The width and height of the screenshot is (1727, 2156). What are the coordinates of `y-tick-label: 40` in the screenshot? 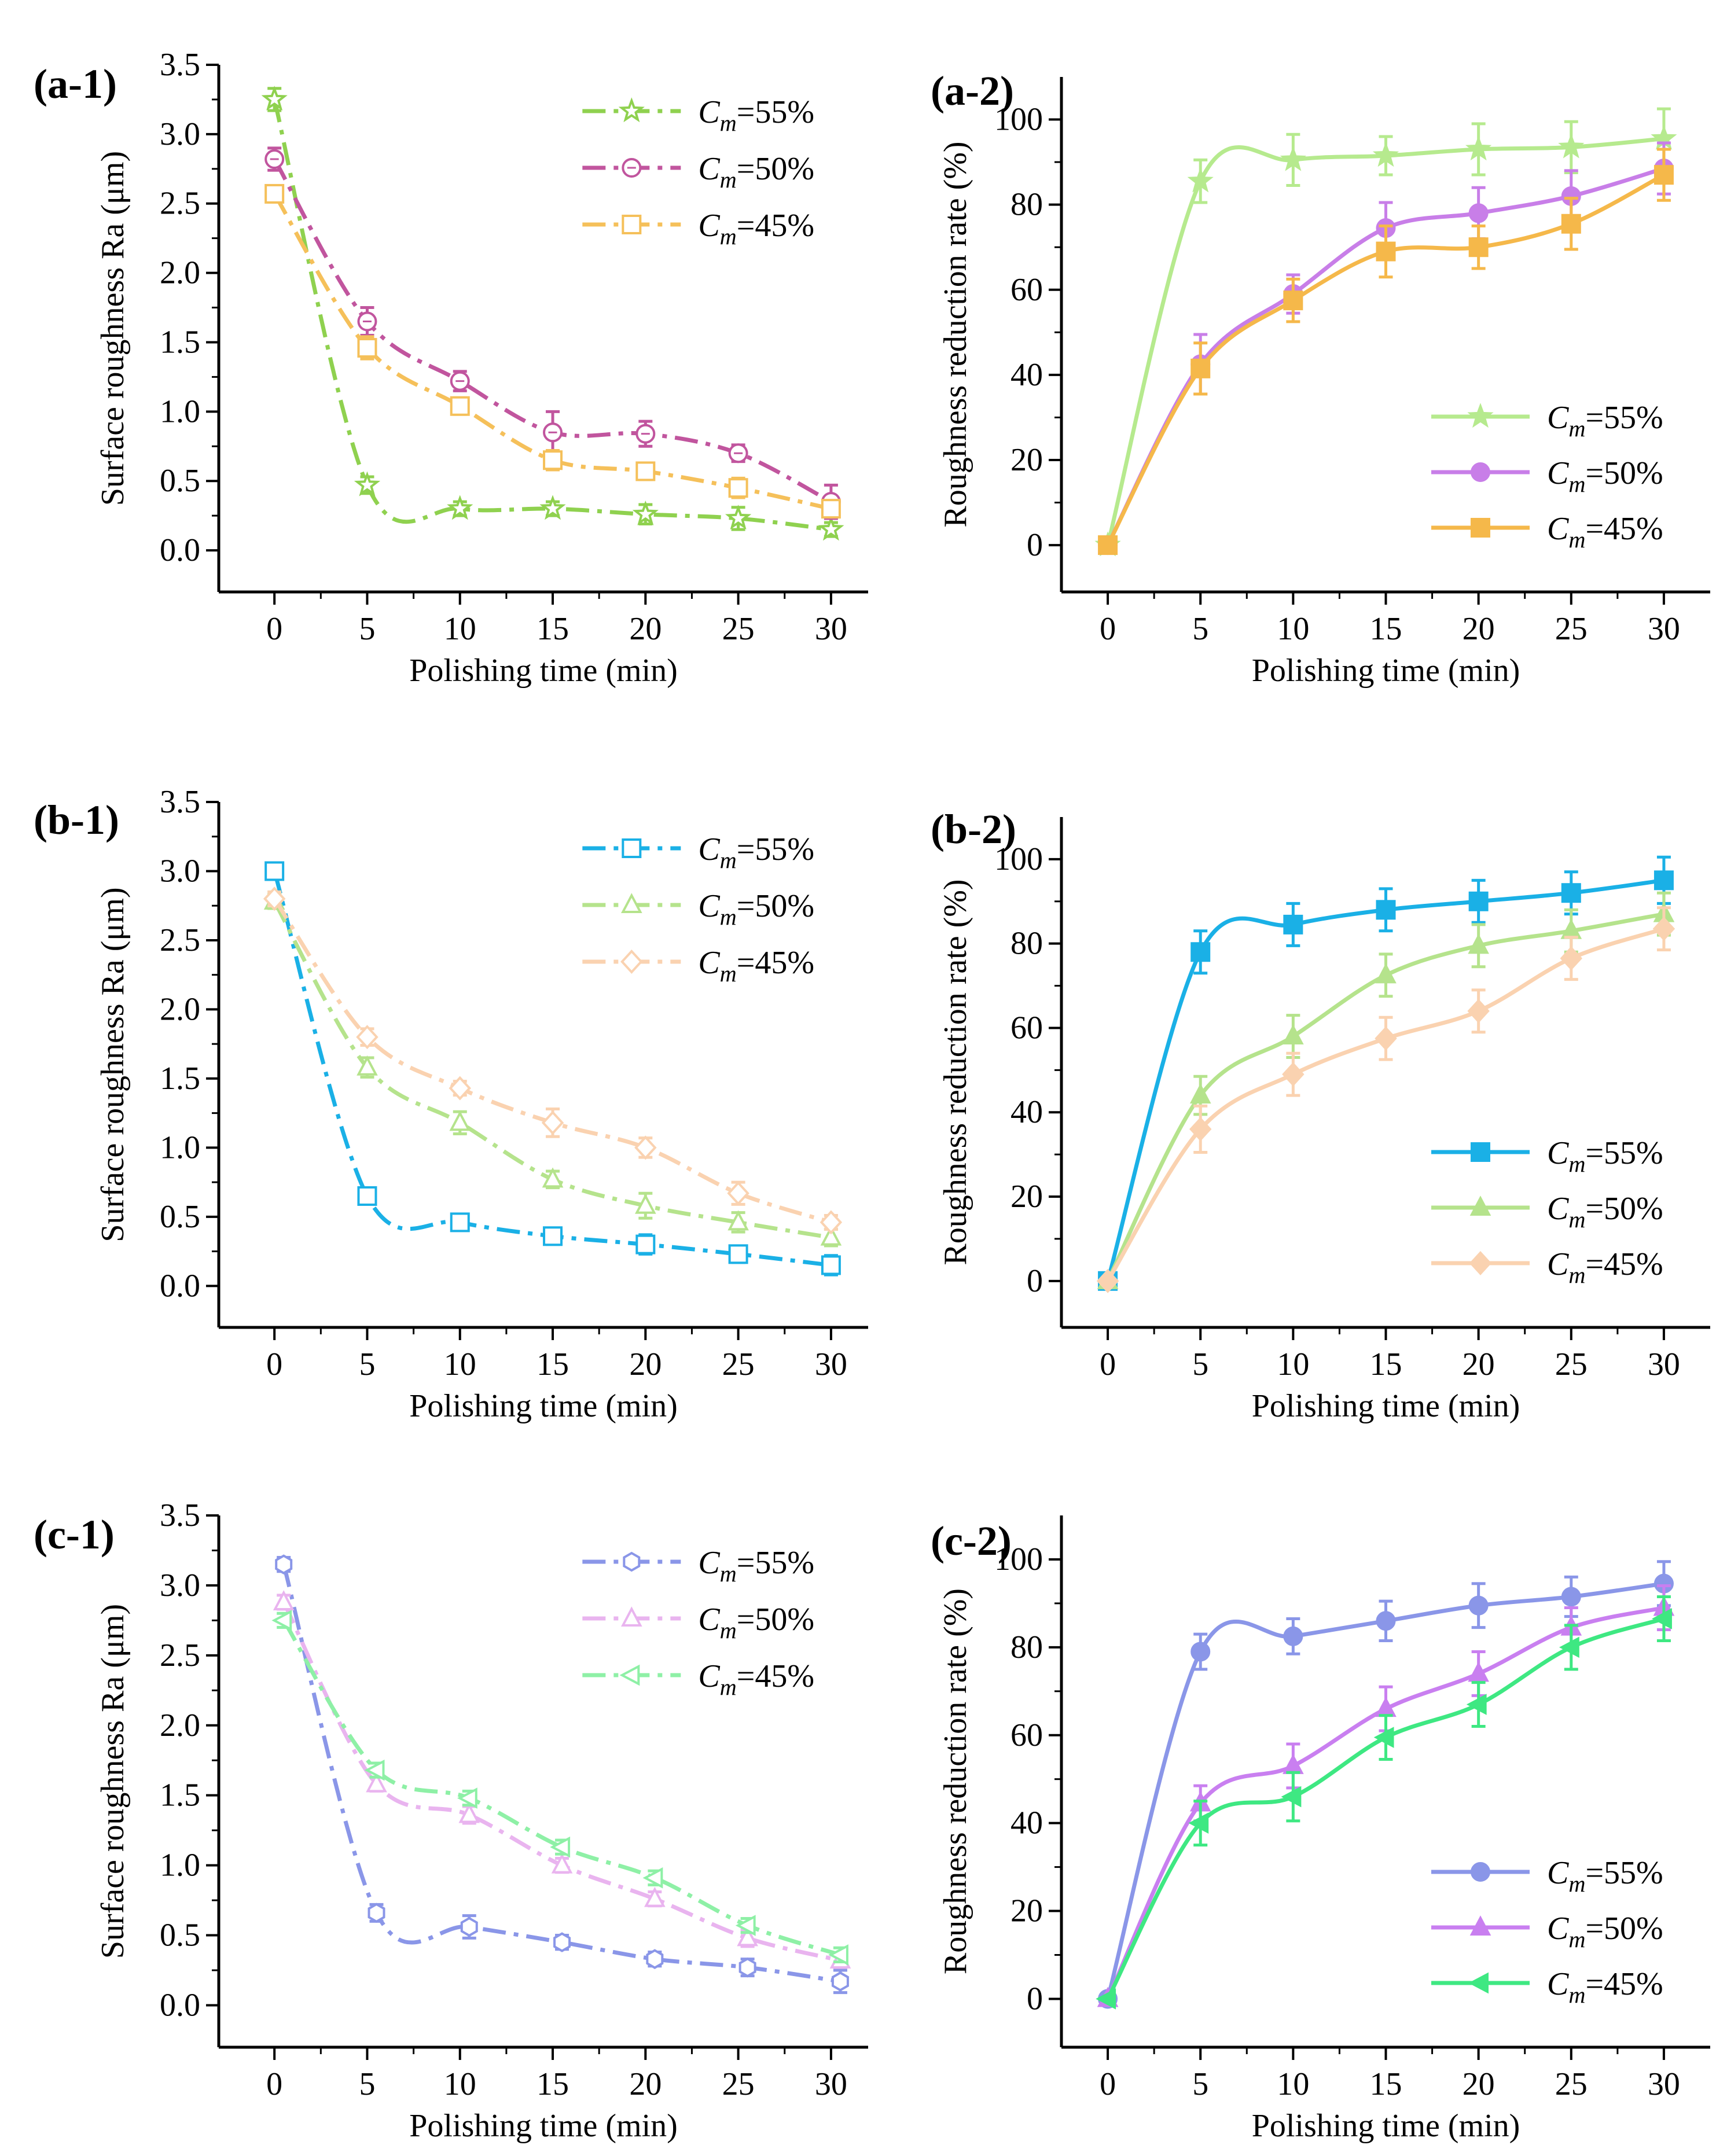 It's located at (1027, 1823).